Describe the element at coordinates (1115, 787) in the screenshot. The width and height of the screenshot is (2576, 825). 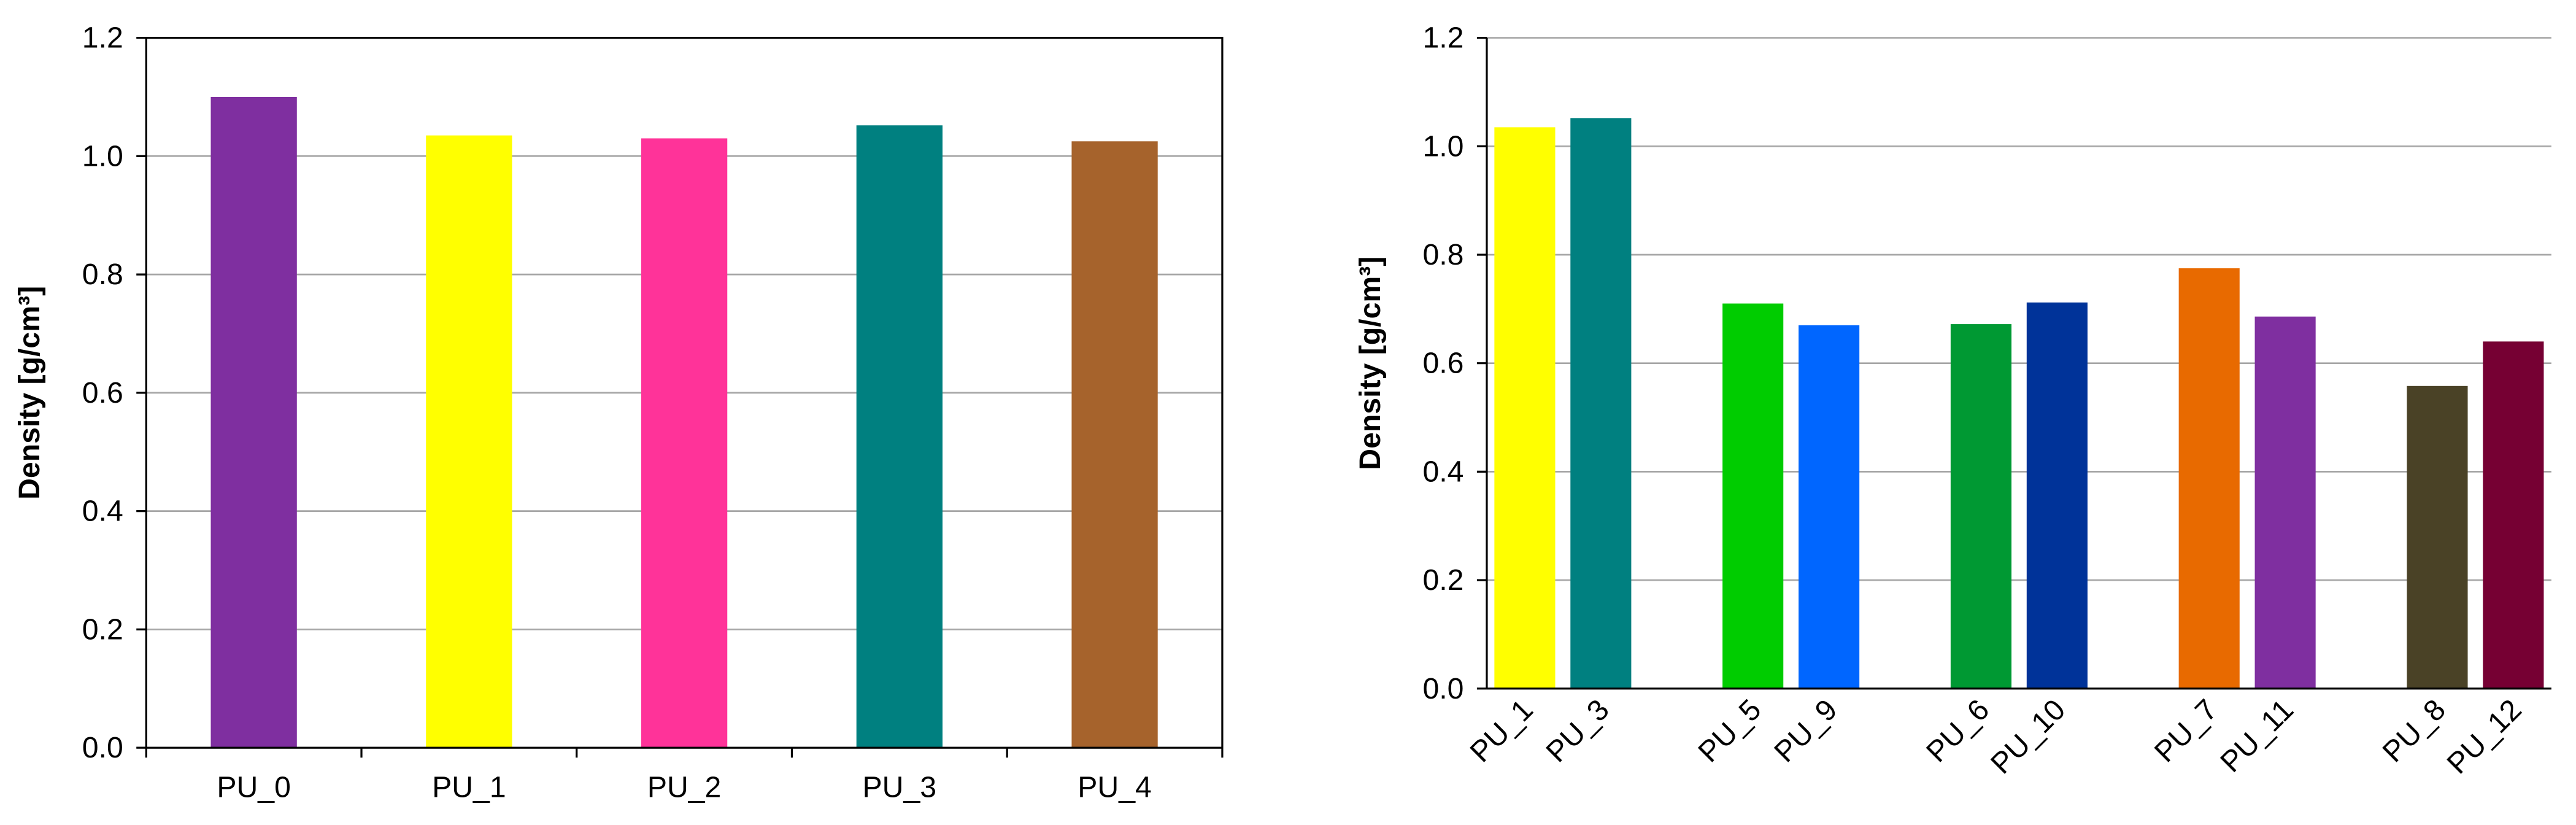
I see `x-tick-label: PU_4` at that location.